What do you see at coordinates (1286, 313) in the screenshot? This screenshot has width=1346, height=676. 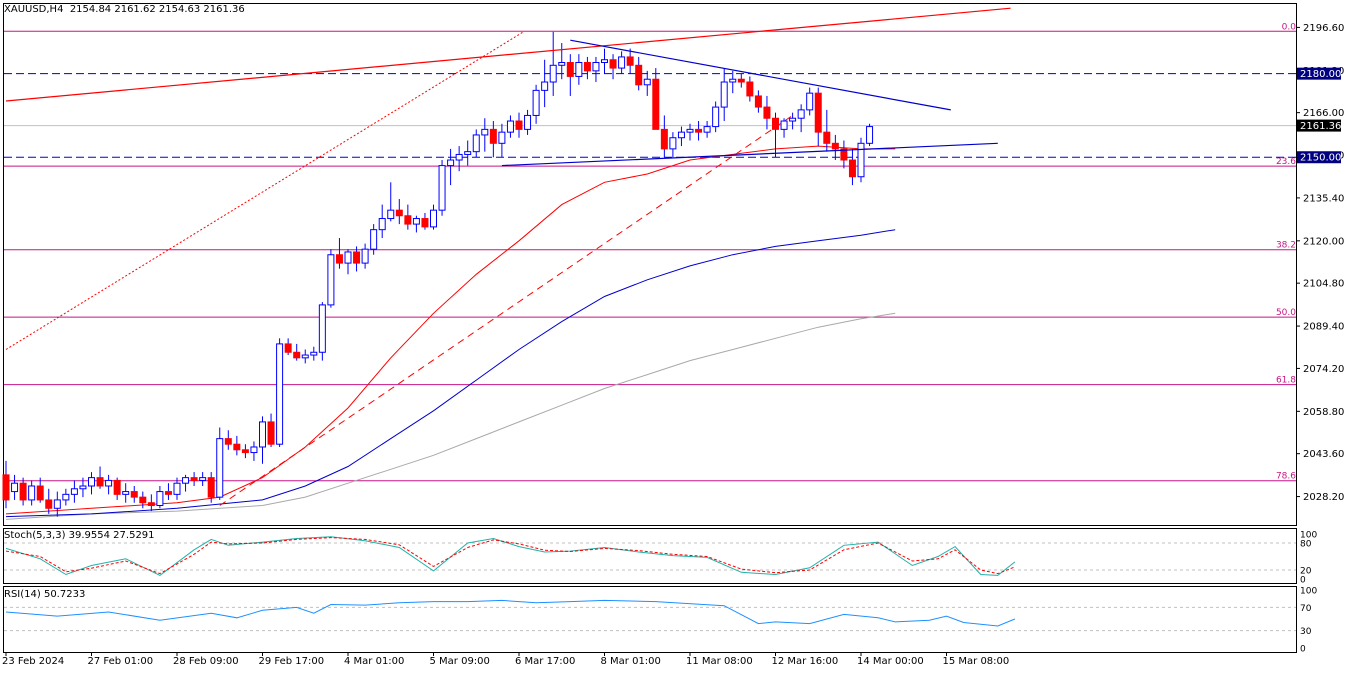 I see `fib-level-label: 50.0` at bounding box center [1286, 313].